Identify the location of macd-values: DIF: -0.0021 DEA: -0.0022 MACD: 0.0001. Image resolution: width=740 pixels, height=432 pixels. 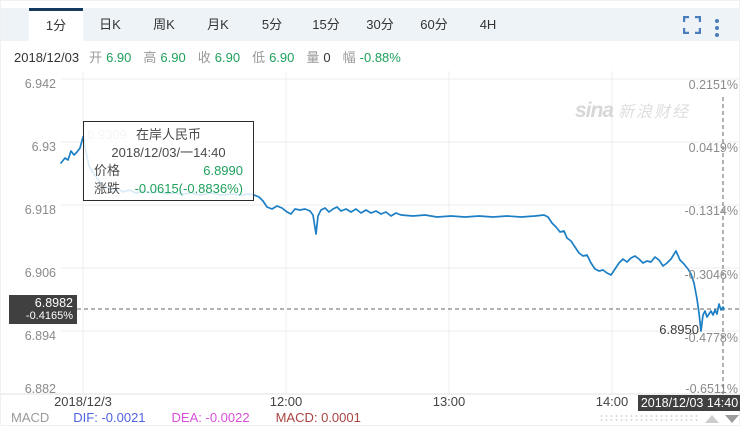
(217, 417).